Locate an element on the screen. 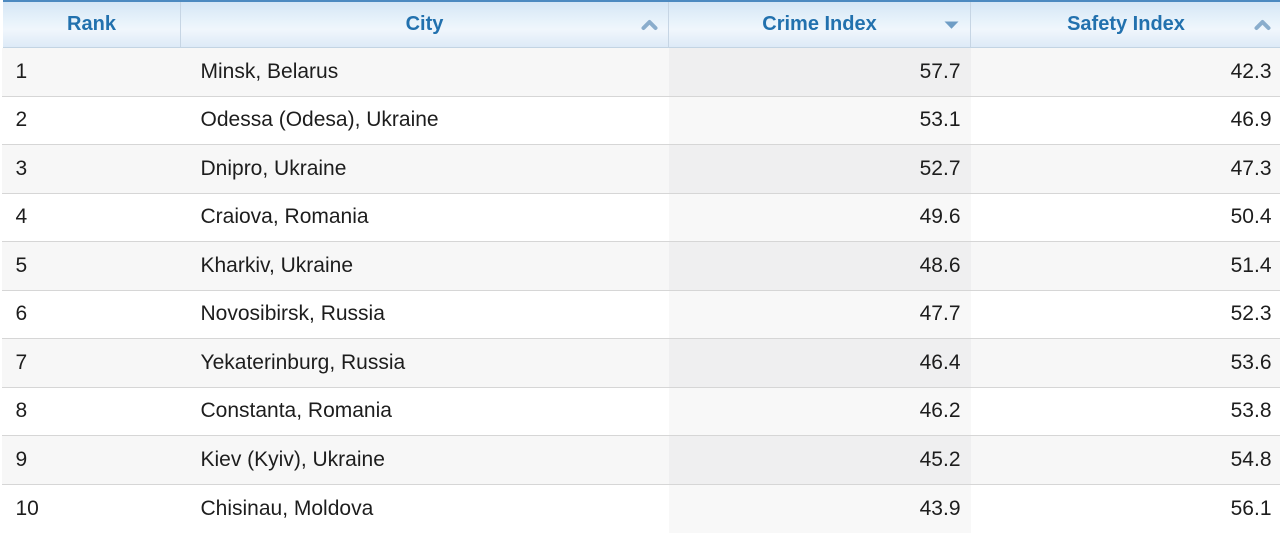 The width and height of the screenshot is (1280, 533). table-row: 8 Constanta, Romania 46.2 53.8 is located at coordinates (640, 411).